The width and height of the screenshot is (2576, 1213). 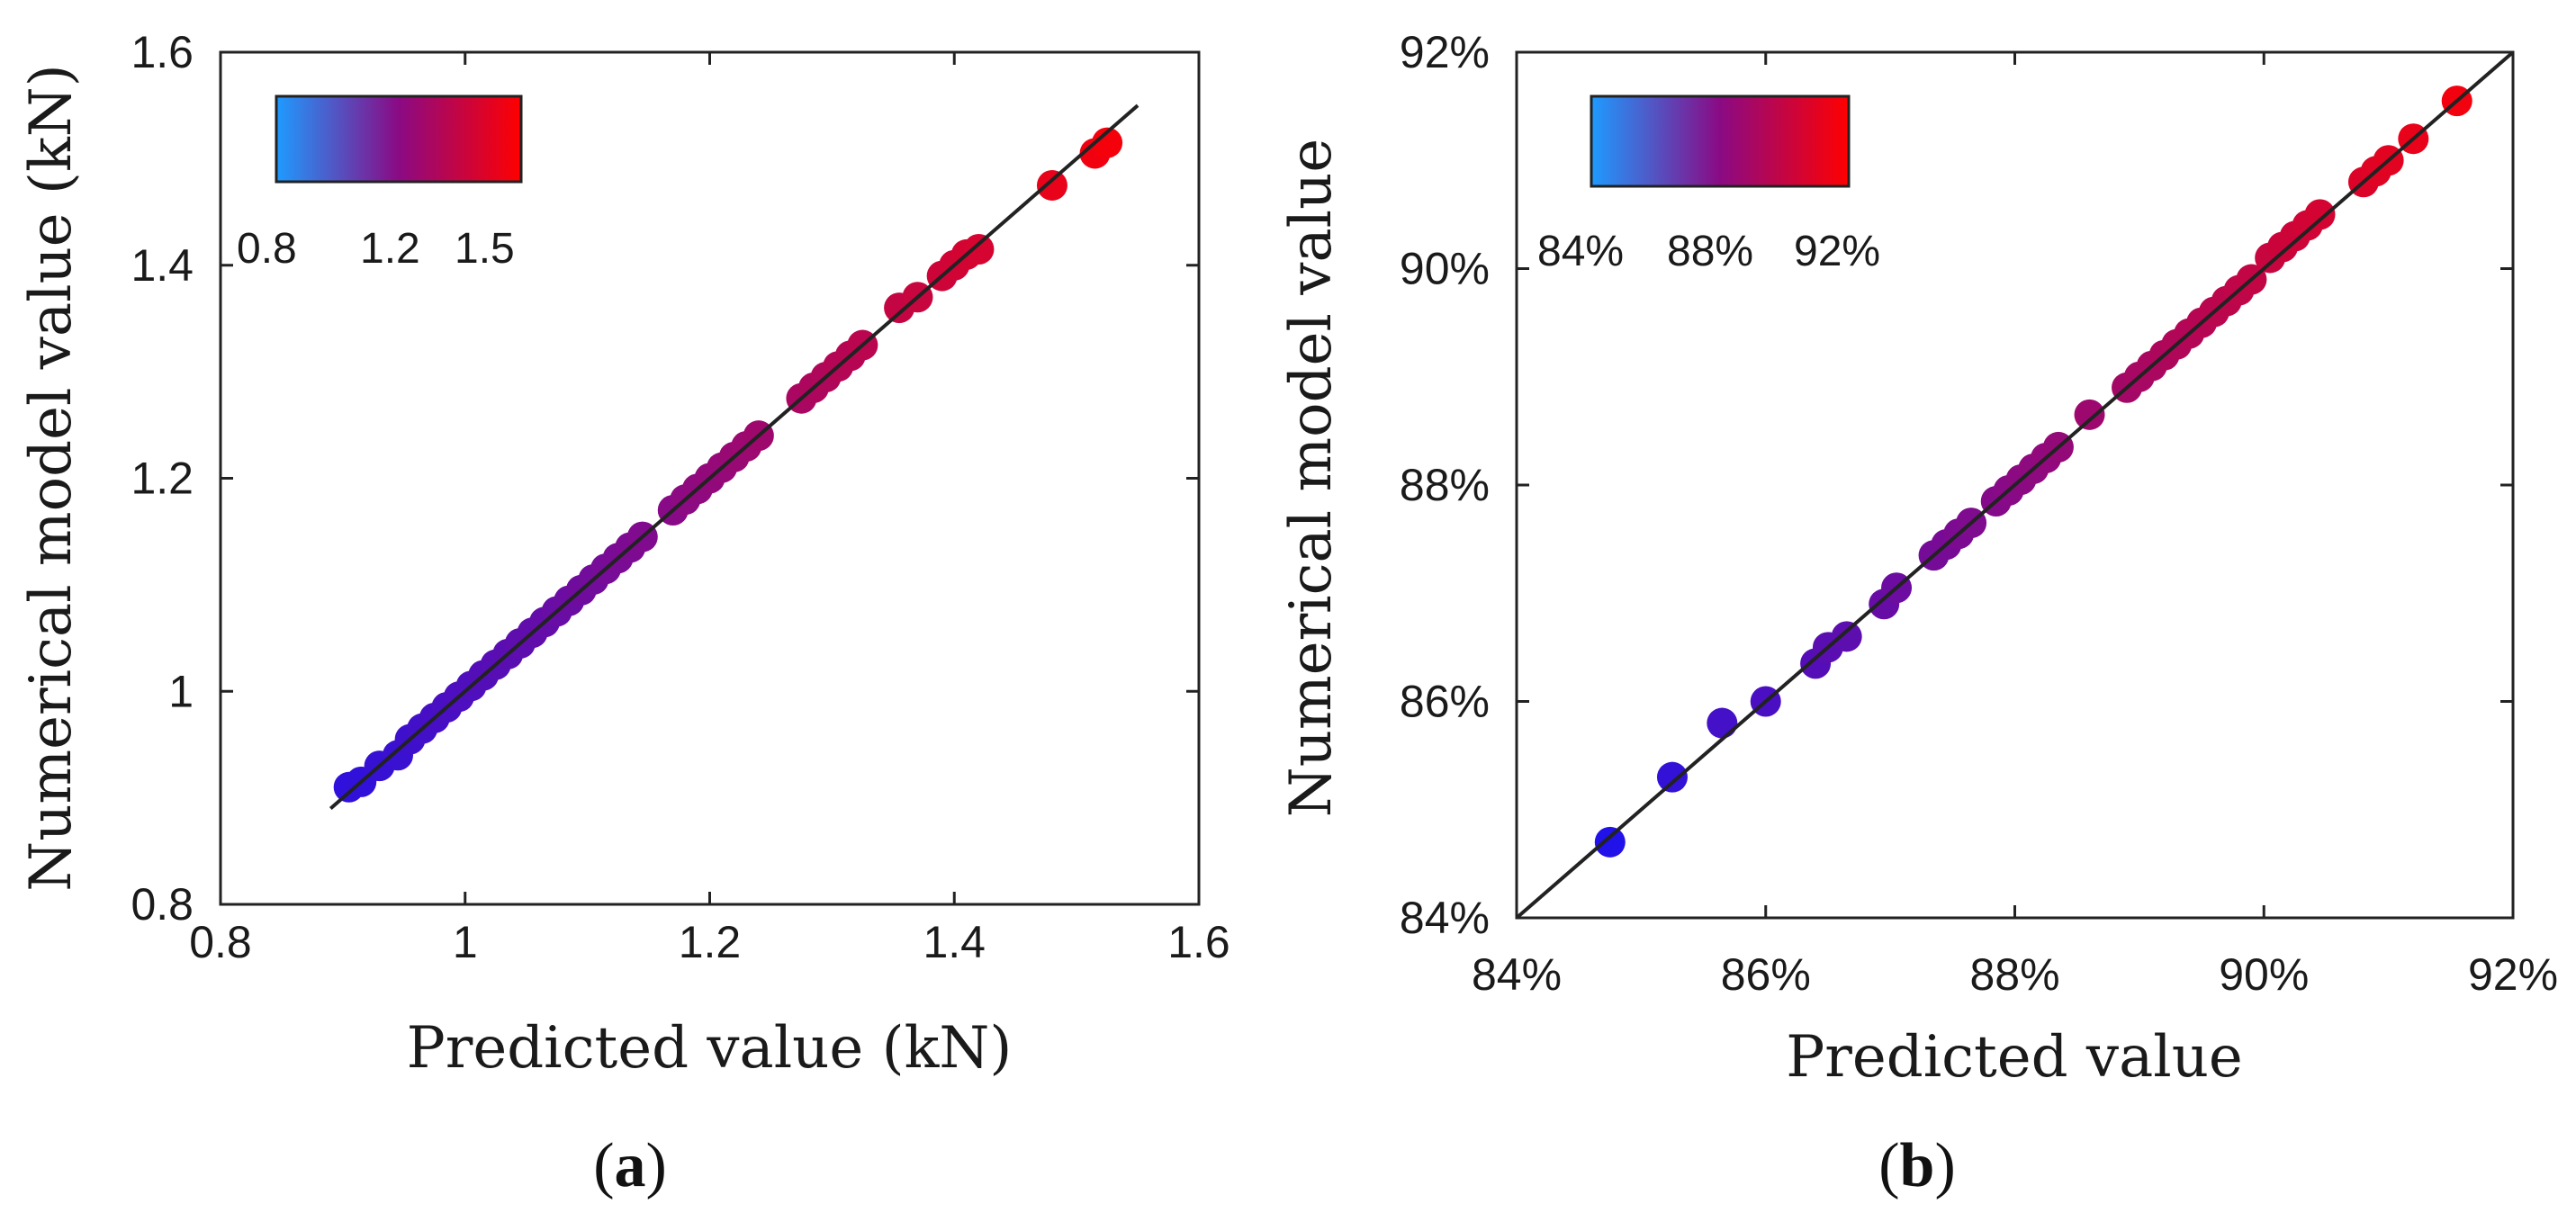 I want to click on panel-b-y-tick-label: 86%, so click(x=1445, y=702).